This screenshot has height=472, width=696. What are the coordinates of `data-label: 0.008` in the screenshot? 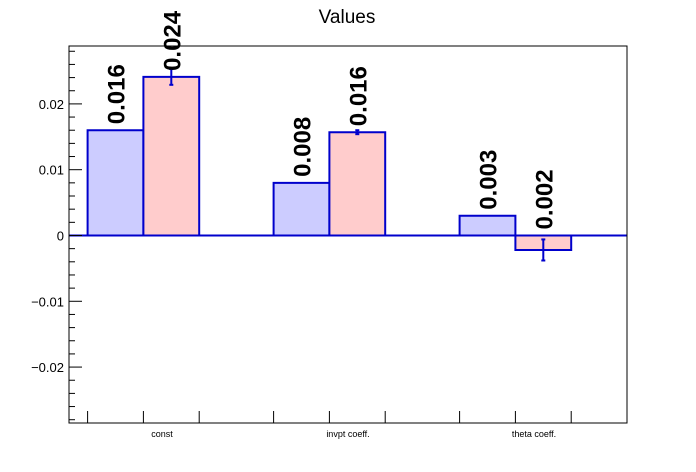 It's located at (303, 147).